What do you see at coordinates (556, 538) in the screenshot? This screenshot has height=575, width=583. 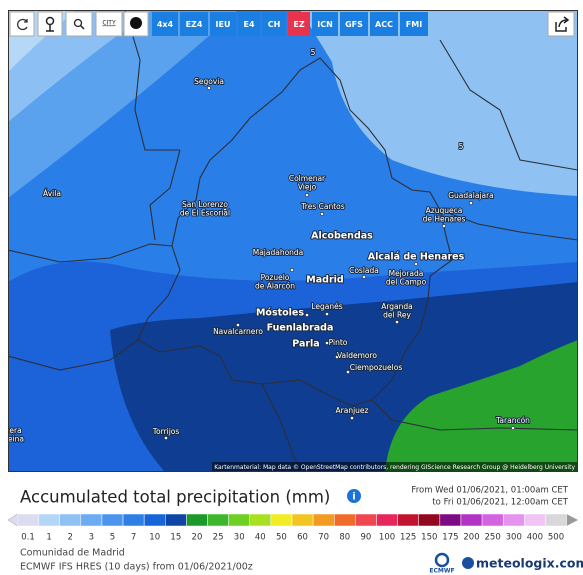 I see `scale-label: 500` at bounding box center [556, 538].